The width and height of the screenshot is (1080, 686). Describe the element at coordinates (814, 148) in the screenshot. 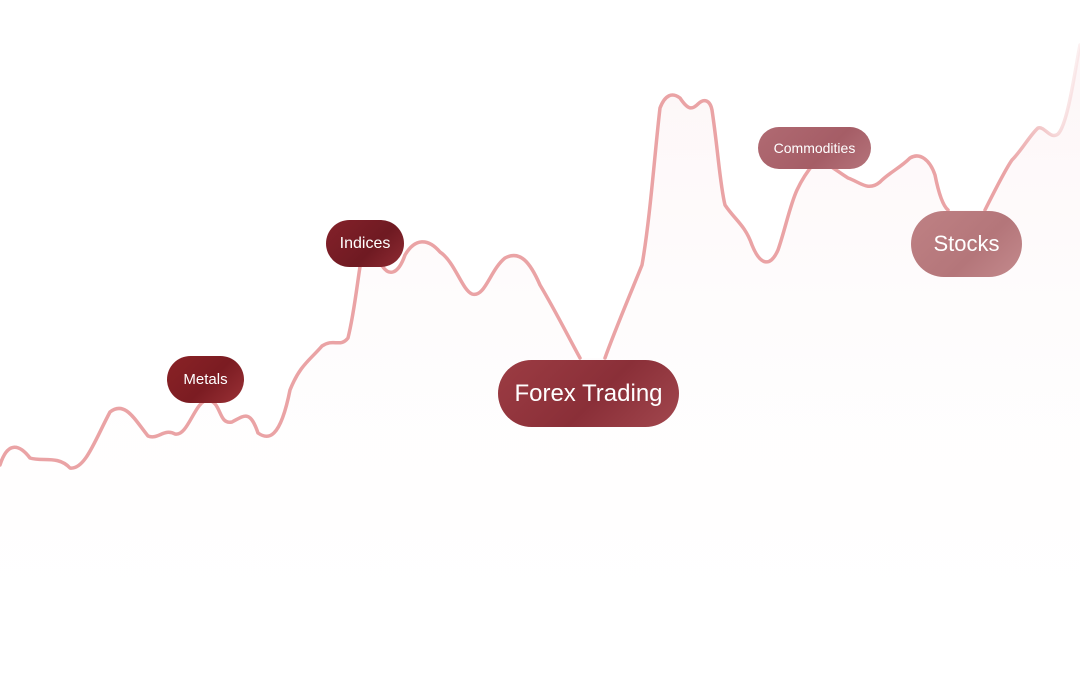

I see `commodities-pill: Commodities` at that location.